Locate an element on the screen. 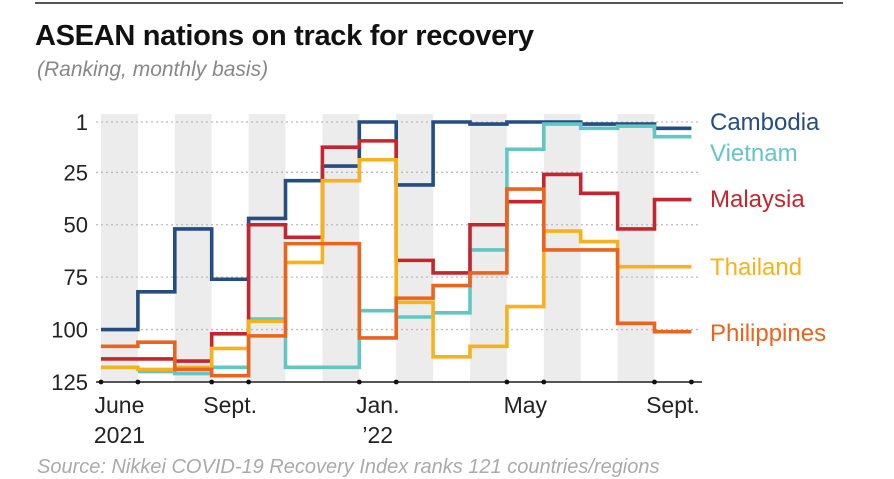 This screenshot has height=479, width=894. x-tick-label-year: ’22 is located at coordinates (377, 435).